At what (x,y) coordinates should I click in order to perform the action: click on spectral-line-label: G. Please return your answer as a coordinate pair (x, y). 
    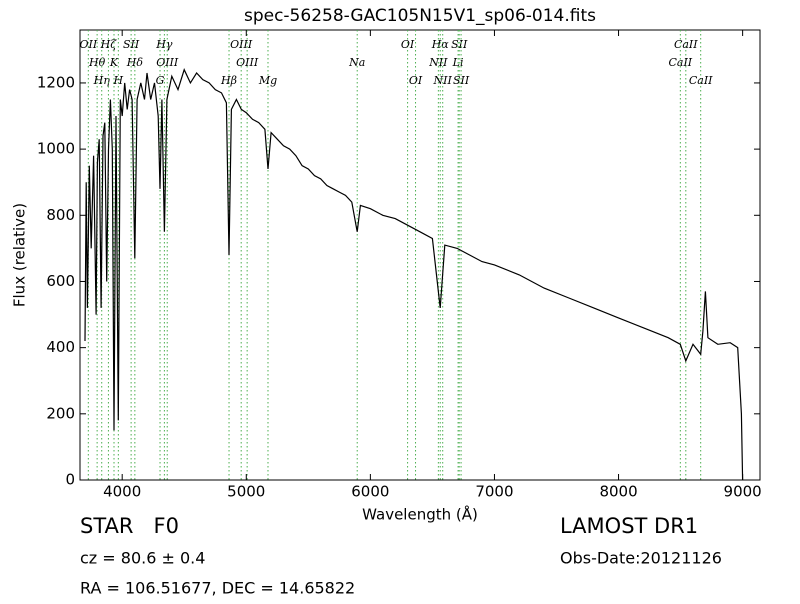
    Looking at the image, I should click on (160, 80).